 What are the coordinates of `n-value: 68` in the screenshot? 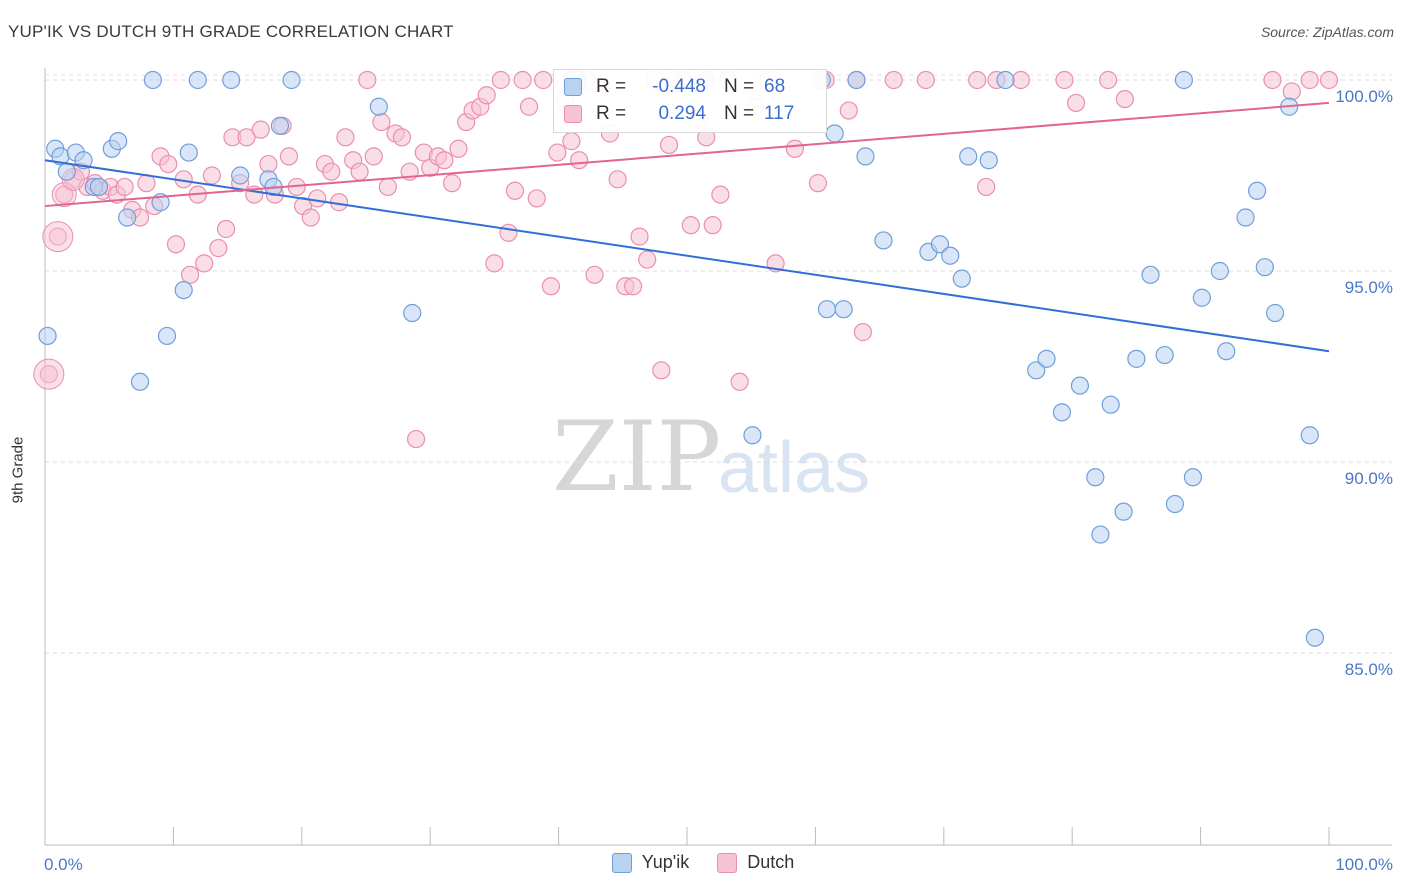 It's located at (775, 86).